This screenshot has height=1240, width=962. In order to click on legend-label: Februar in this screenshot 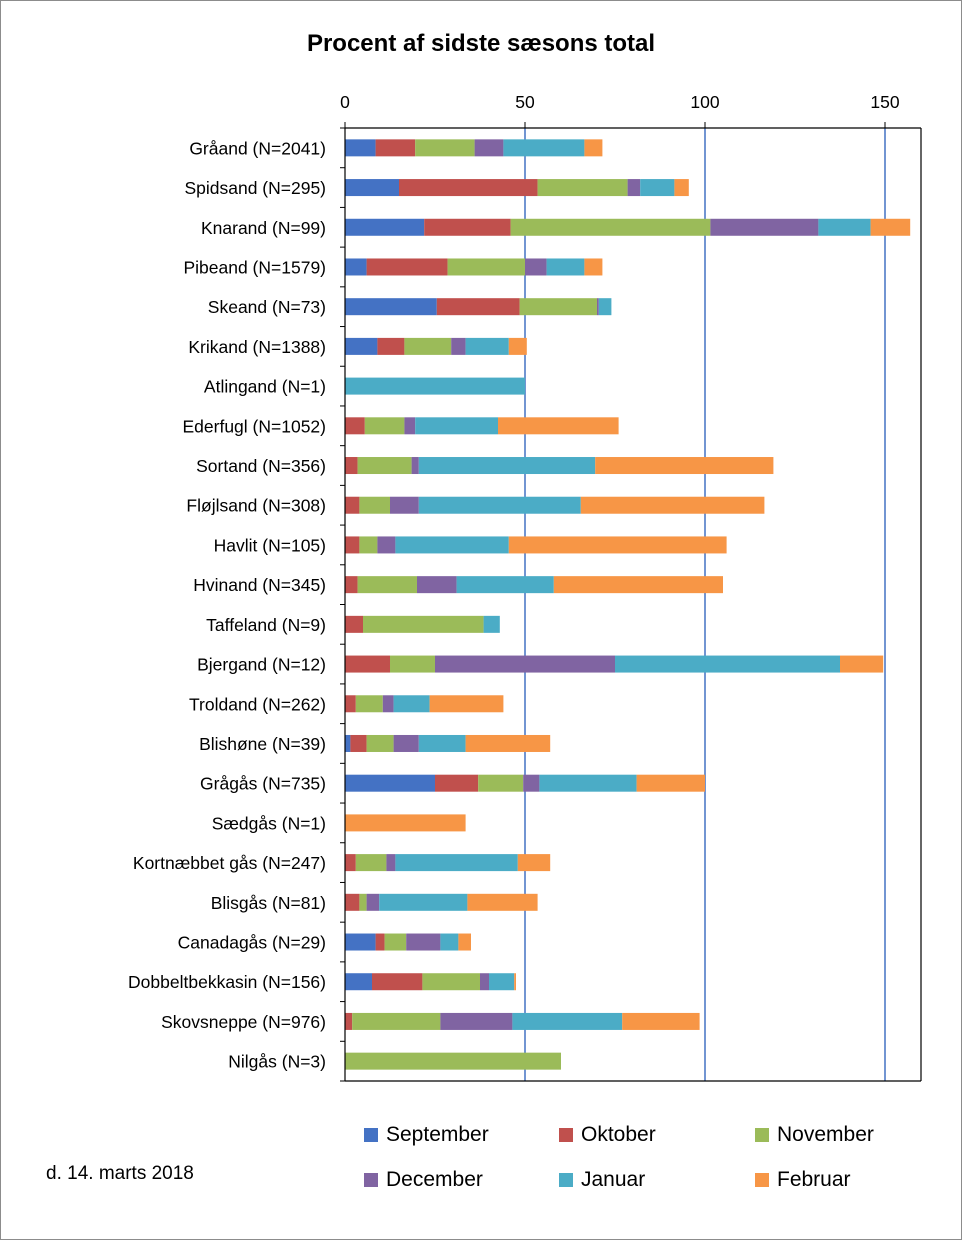, I will do `click(814, 1179)`.